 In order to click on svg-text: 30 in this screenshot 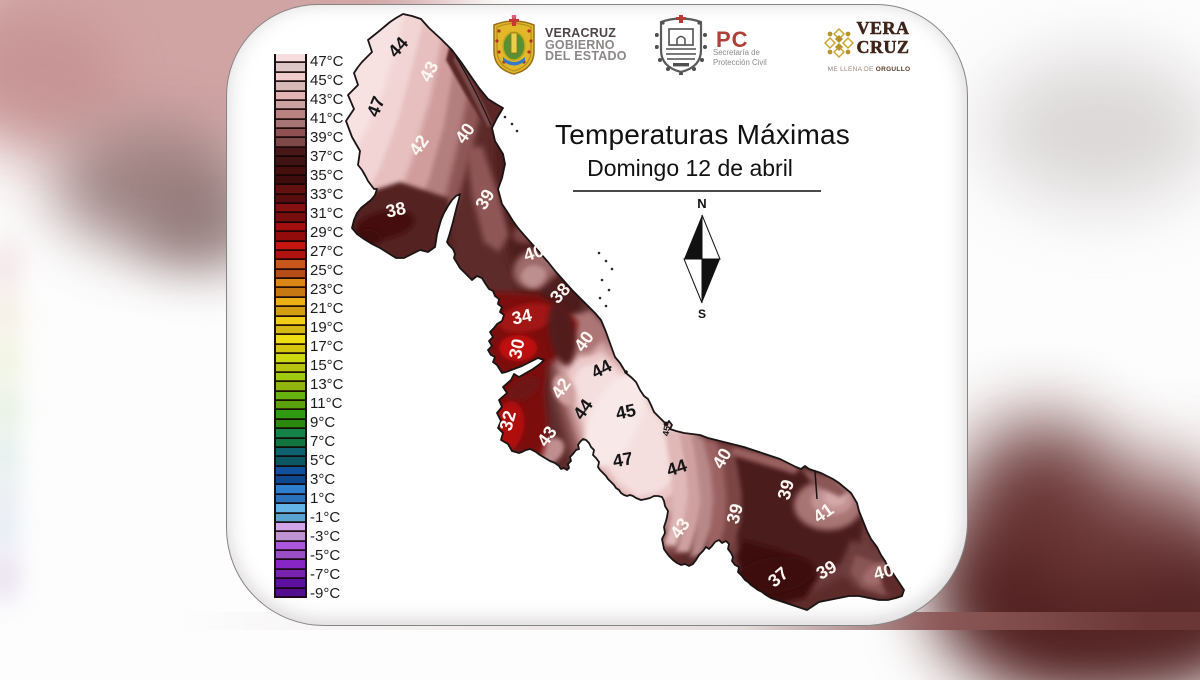, I will do `click(517, 349)`.